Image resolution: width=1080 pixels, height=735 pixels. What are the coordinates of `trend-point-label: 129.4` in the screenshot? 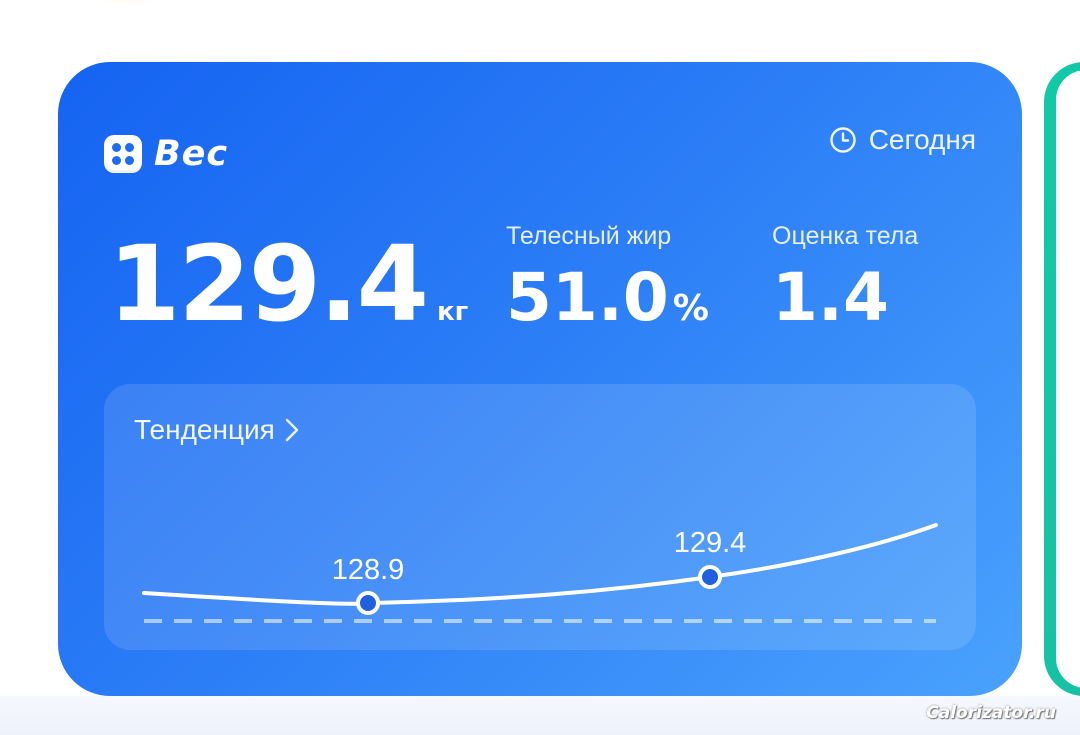 It's located at (710, 543).